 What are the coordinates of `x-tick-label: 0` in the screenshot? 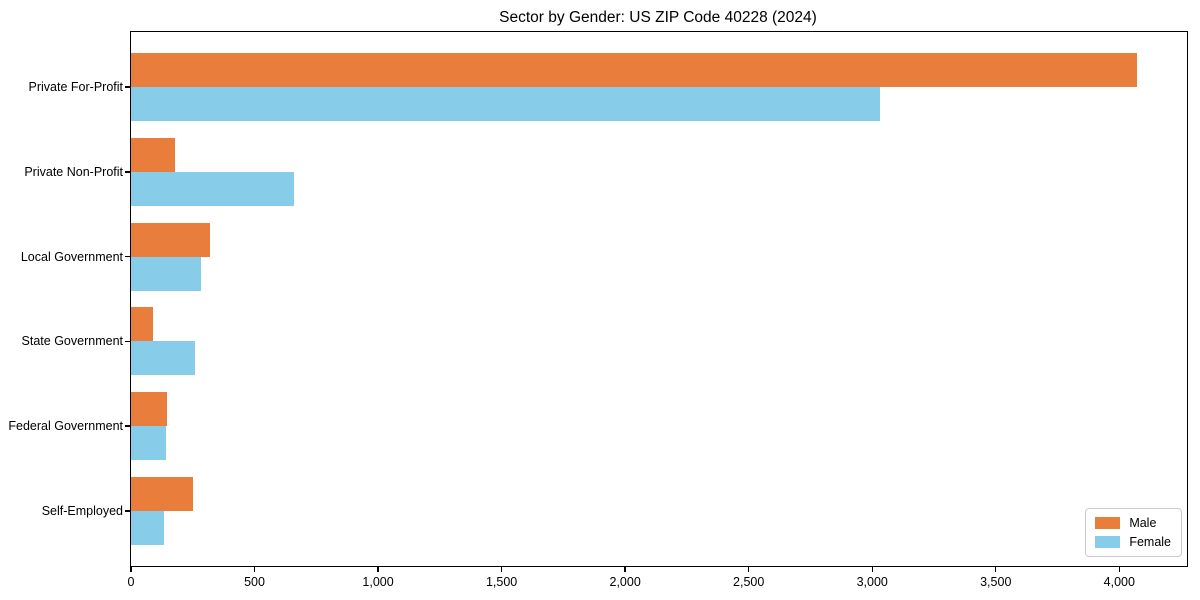 It's located at (131, 582).